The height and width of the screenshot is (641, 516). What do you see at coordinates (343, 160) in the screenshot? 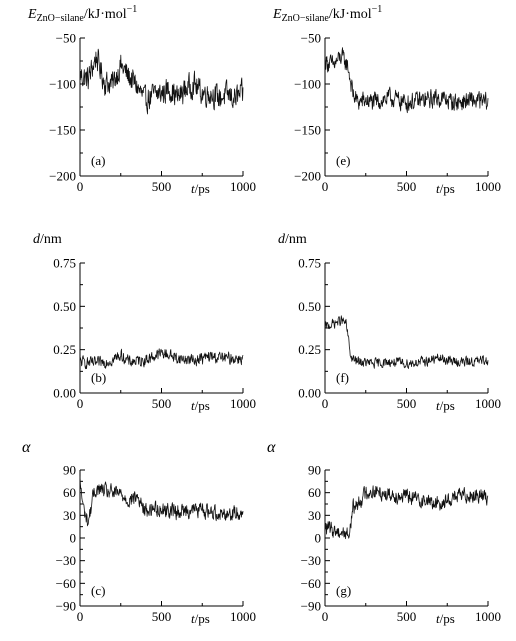
I see `panel-label: (e)` at bounding box center [343, 160].